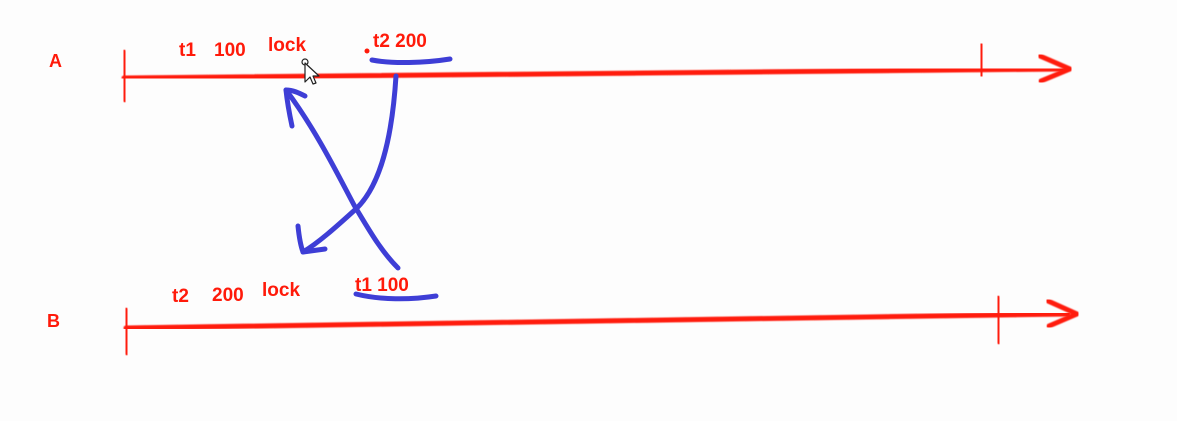  I want to click on lane-a-end-tick, so click(981, 60).